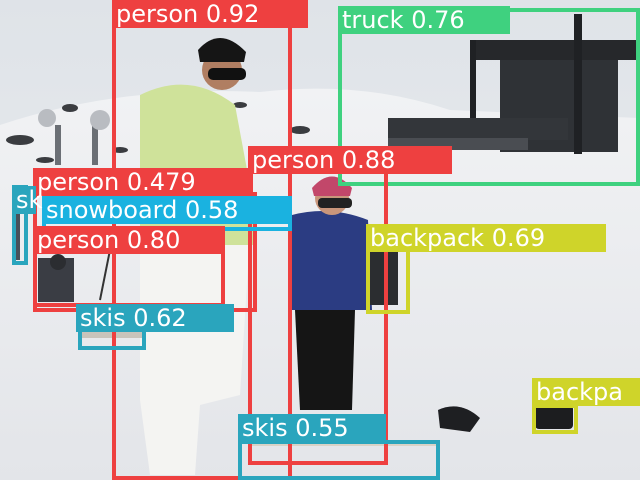  Describe the element at coordinates (161, 182) in the screenshot. I see `detection-score: 0.479` at that location.